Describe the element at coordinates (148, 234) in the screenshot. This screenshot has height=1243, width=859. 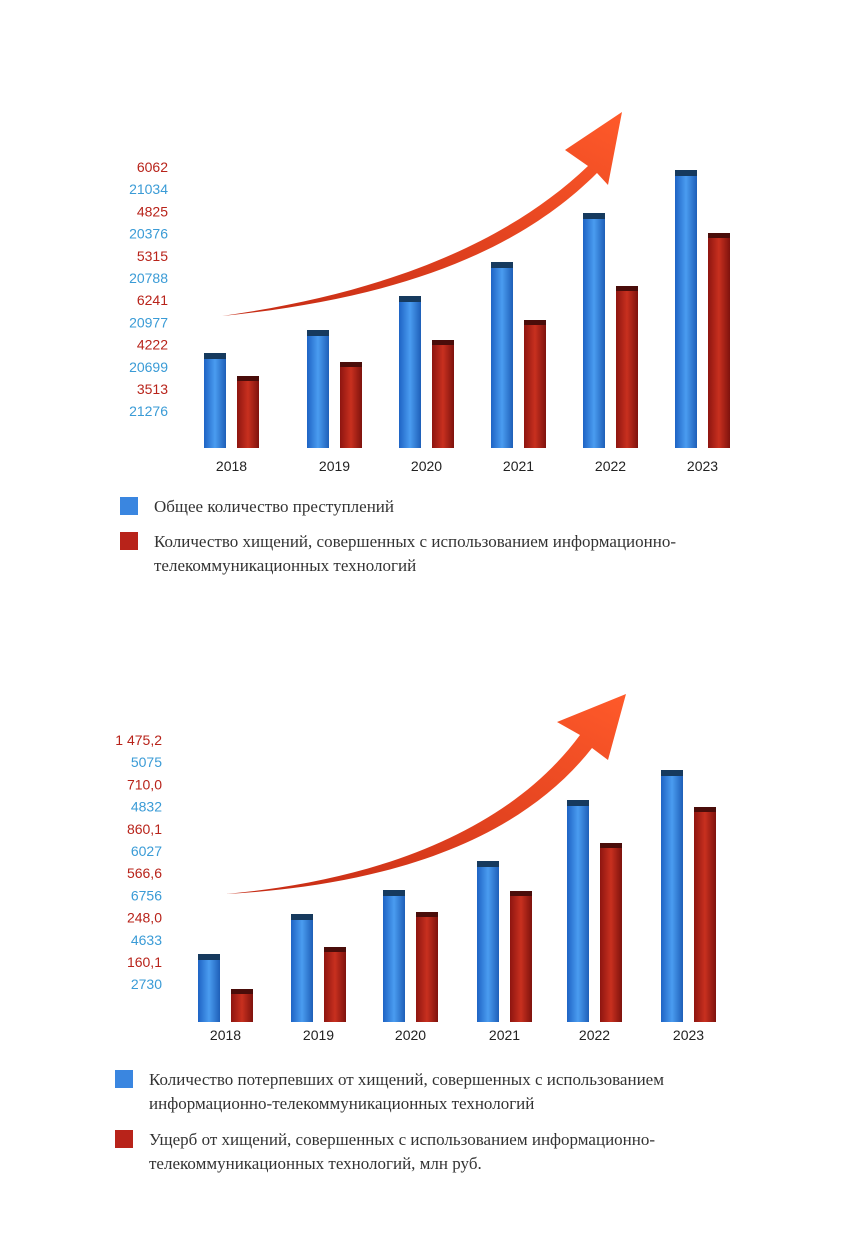
I see `value-label: 20376` at that location.